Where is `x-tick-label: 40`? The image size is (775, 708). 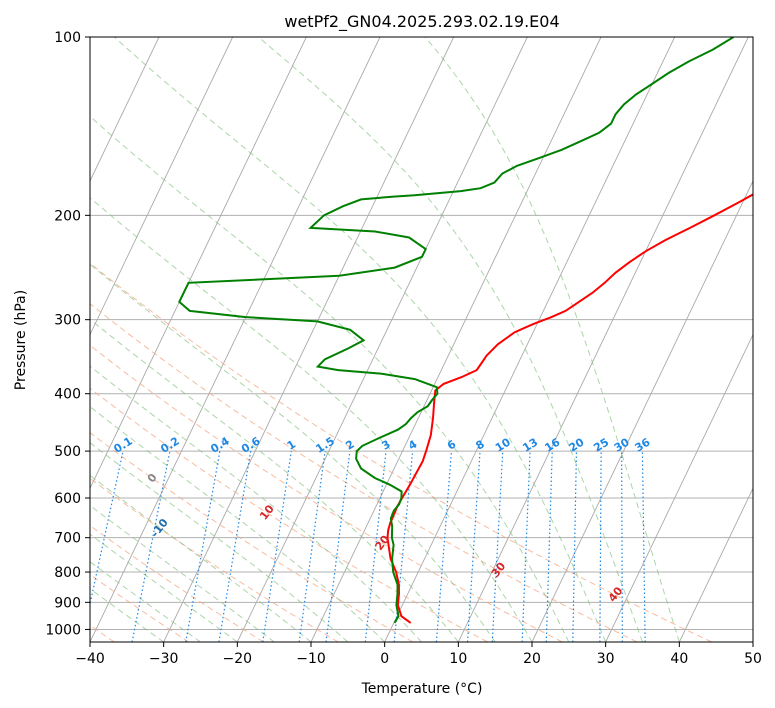 x-tick-label: 40 is located at coordinates (679, 659).